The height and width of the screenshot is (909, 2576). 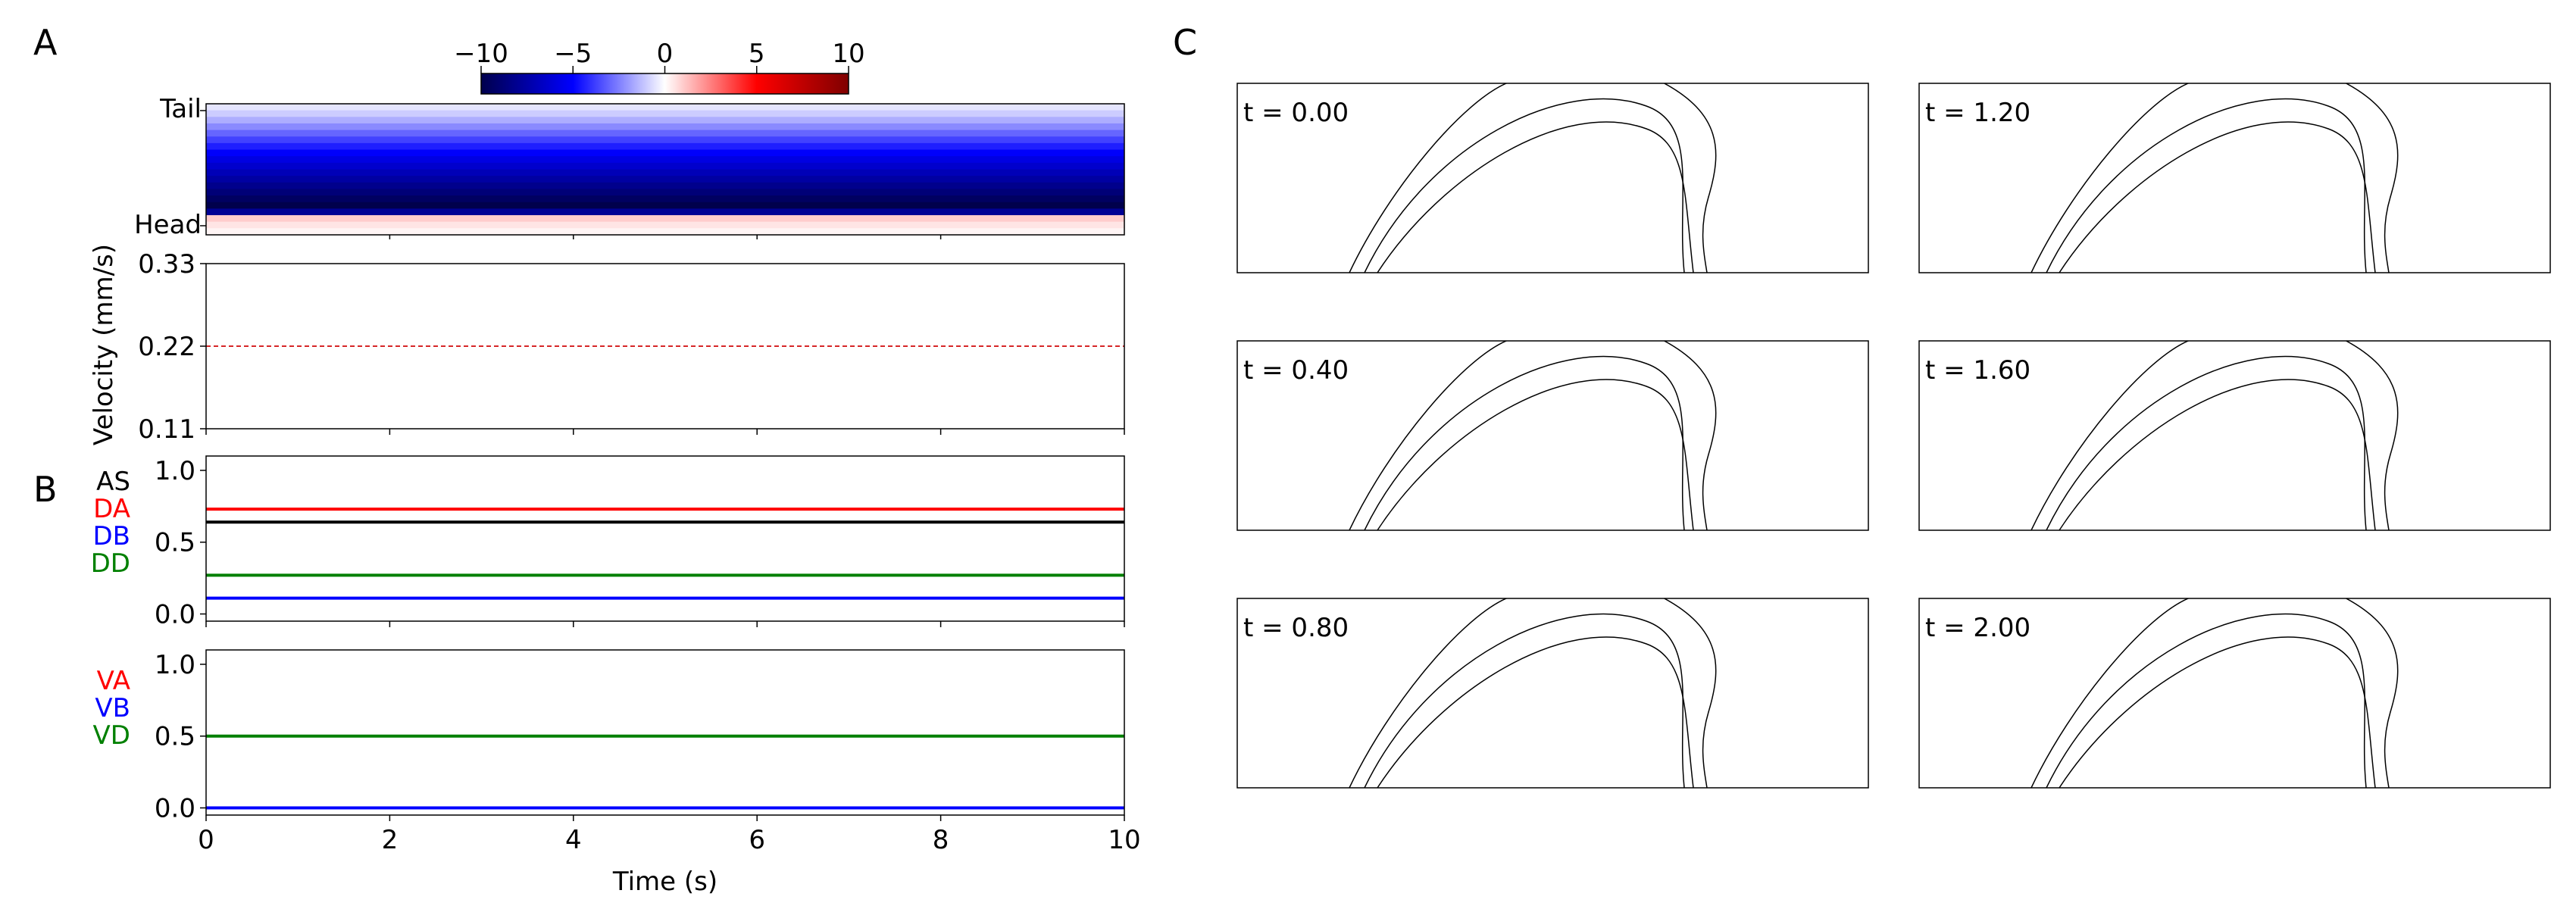 I want to click on panel-label-c: C, so click(x=1185, y=42).